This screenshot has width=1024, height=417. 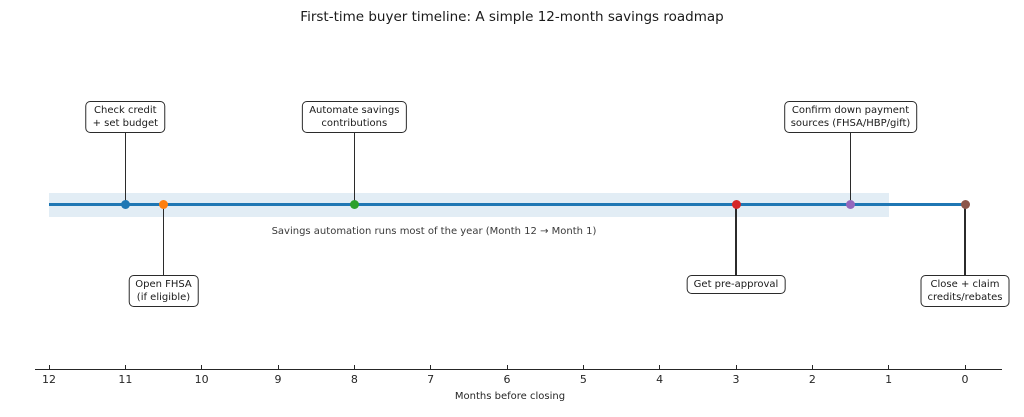 I want to click on axis-tick-label: 11, so click(x=125, y=379).